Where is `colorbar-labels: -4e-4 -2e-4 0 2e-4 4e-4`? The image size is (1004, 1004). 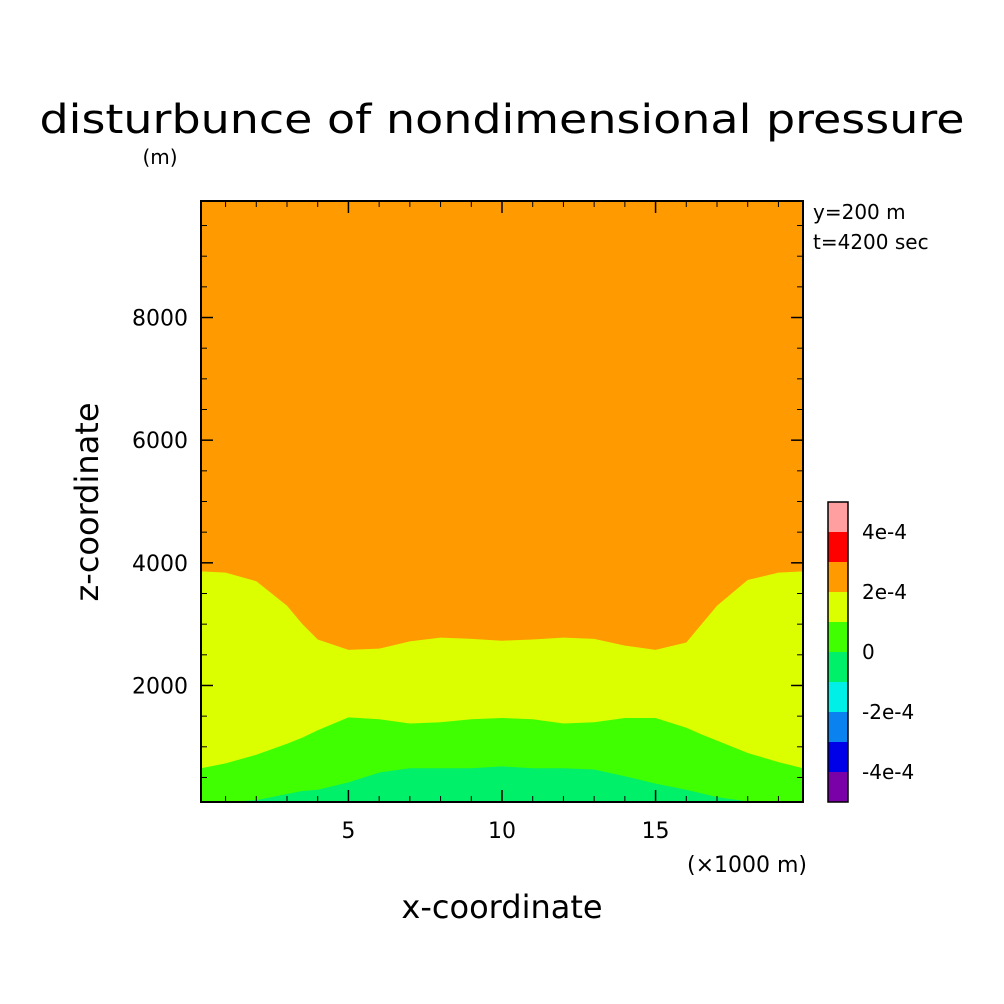
colorbar-labels: -4e-4 -2e-4 0 2e-4 4e-4 is located at coordinates (888, 652).